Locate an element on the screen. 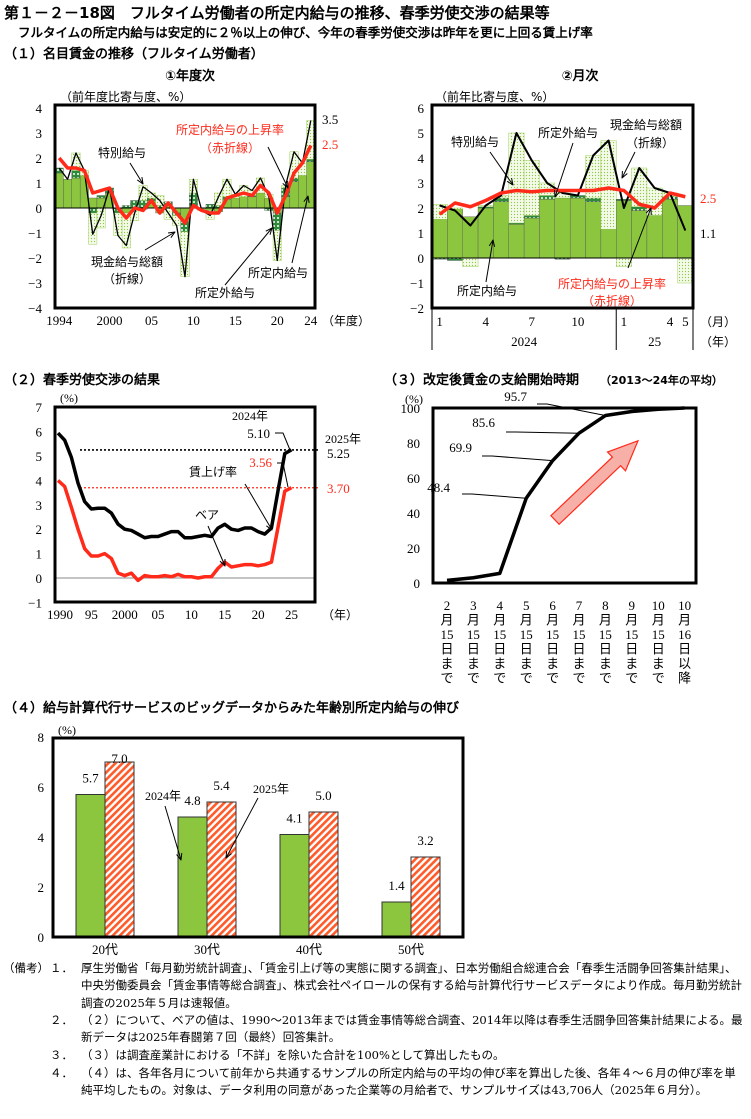 This screenshot has height=1119, width=751. legend-label-2025: 2025年 is located at coordinates (271, 789).